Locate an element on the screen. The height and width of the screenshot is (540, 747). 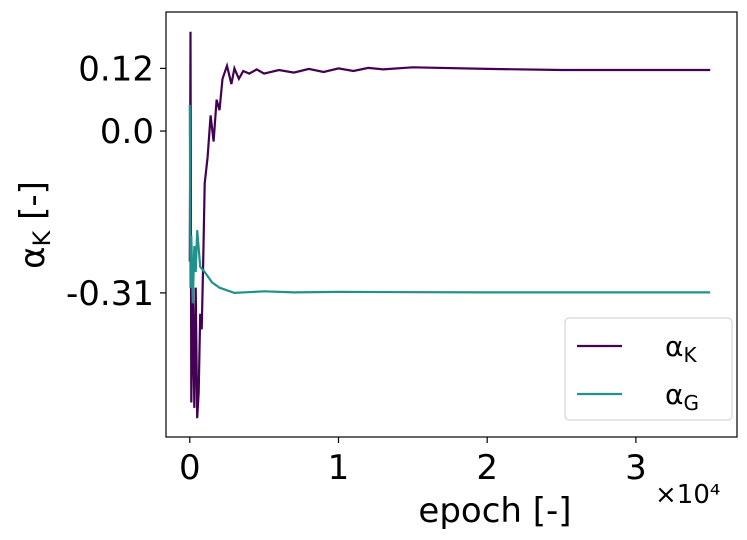
x-offset-label: ×10⁴ is located at coordinates (687, 495).